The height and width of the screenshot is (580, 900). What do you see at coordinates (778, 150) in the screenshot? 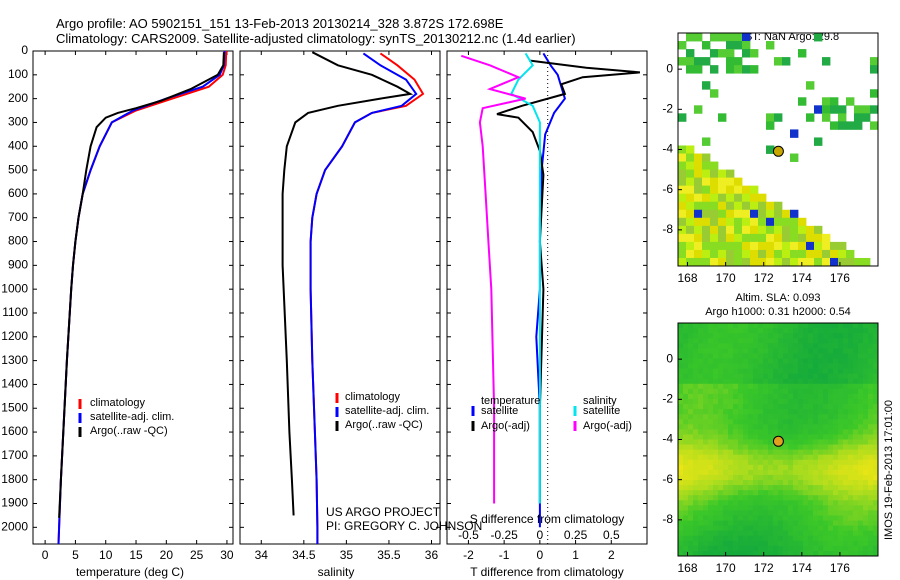
I see `sst-heatmap-cells` at bounding box center [778, 150].